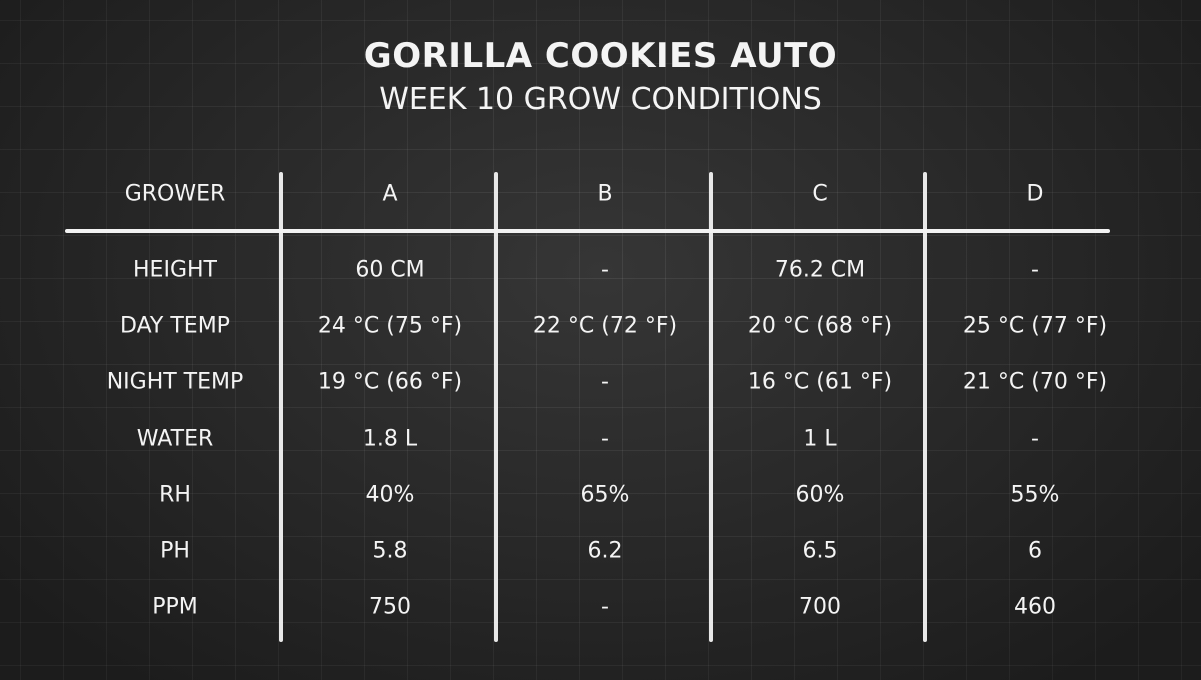 This screenshot has height=680, width=1201. I want to click on row-label: DAY TEMP, so click(175, 326).